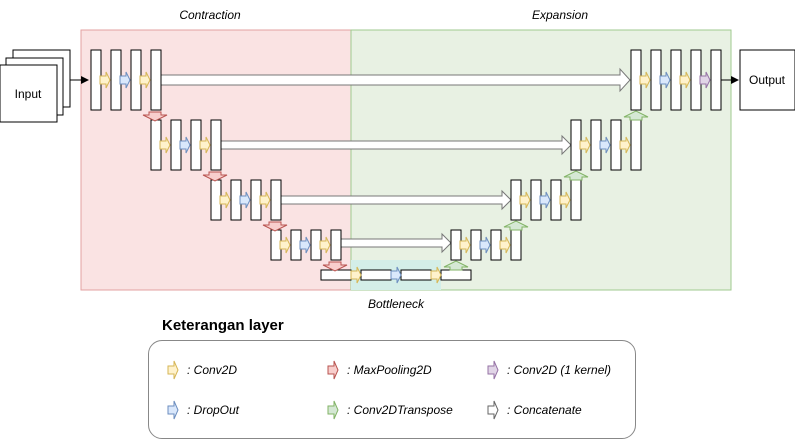 This screenshot has height=441, width=795. I want to click on contraction-label: Contraction, so click(210, 15).